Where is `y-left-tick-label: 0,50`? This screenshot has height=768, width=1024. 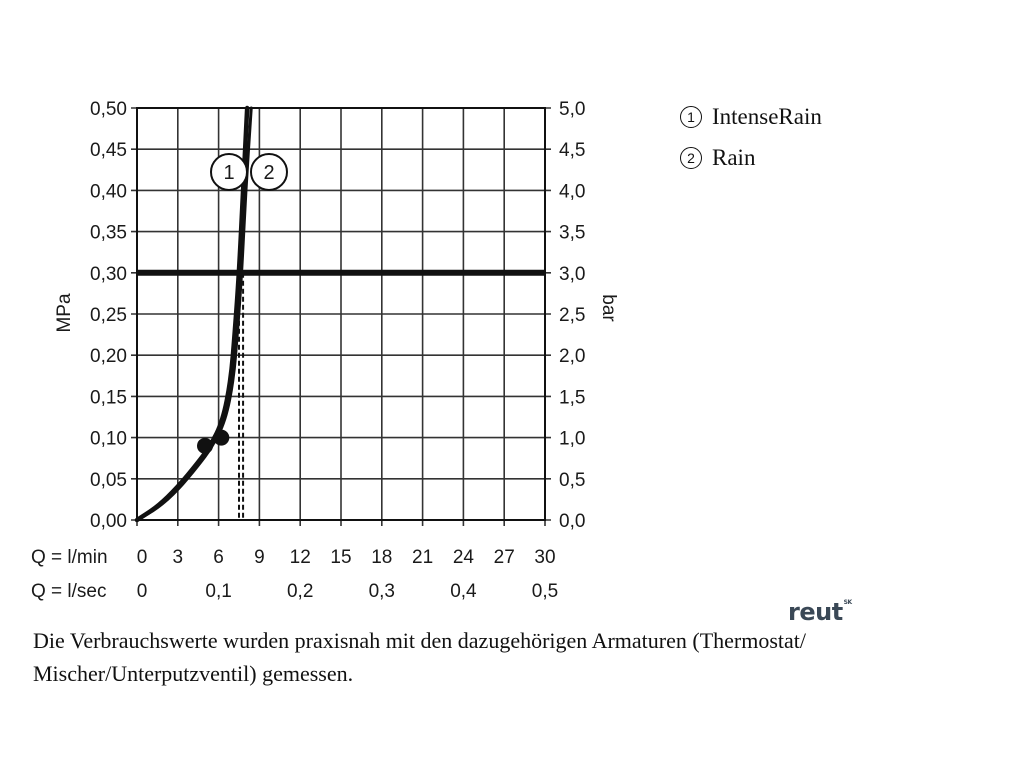 y-left-tick-label: 0,50 is located at coordinates (108, 109).